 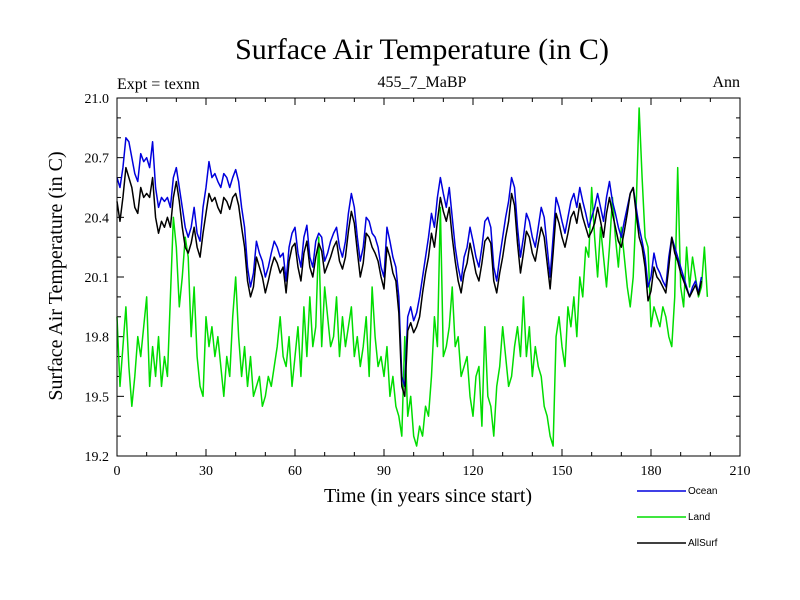 I want to click on x-tick-label: 120, so click(x=473, y=471).